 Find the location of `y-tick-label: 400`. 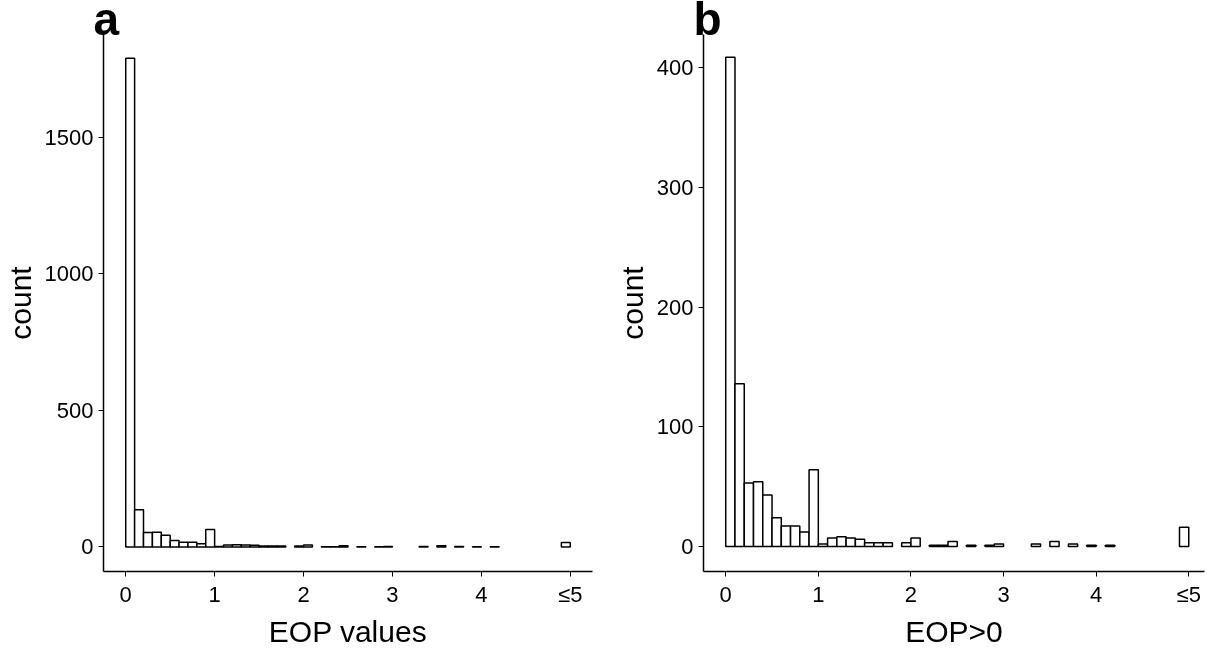

y-tick-label: 400 is located at coordinates (675, 68).